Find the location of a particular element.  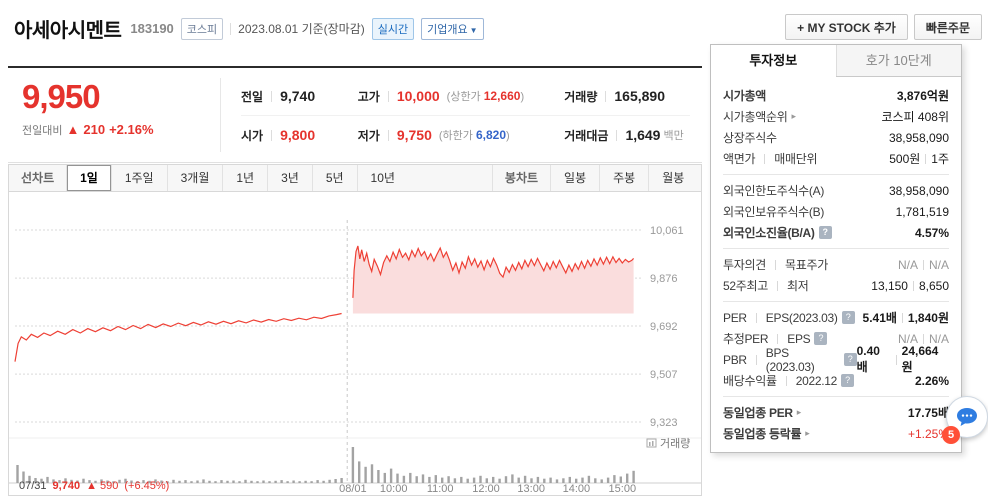

chat-unread-badge: 5 is located at coordinates (951, 435).